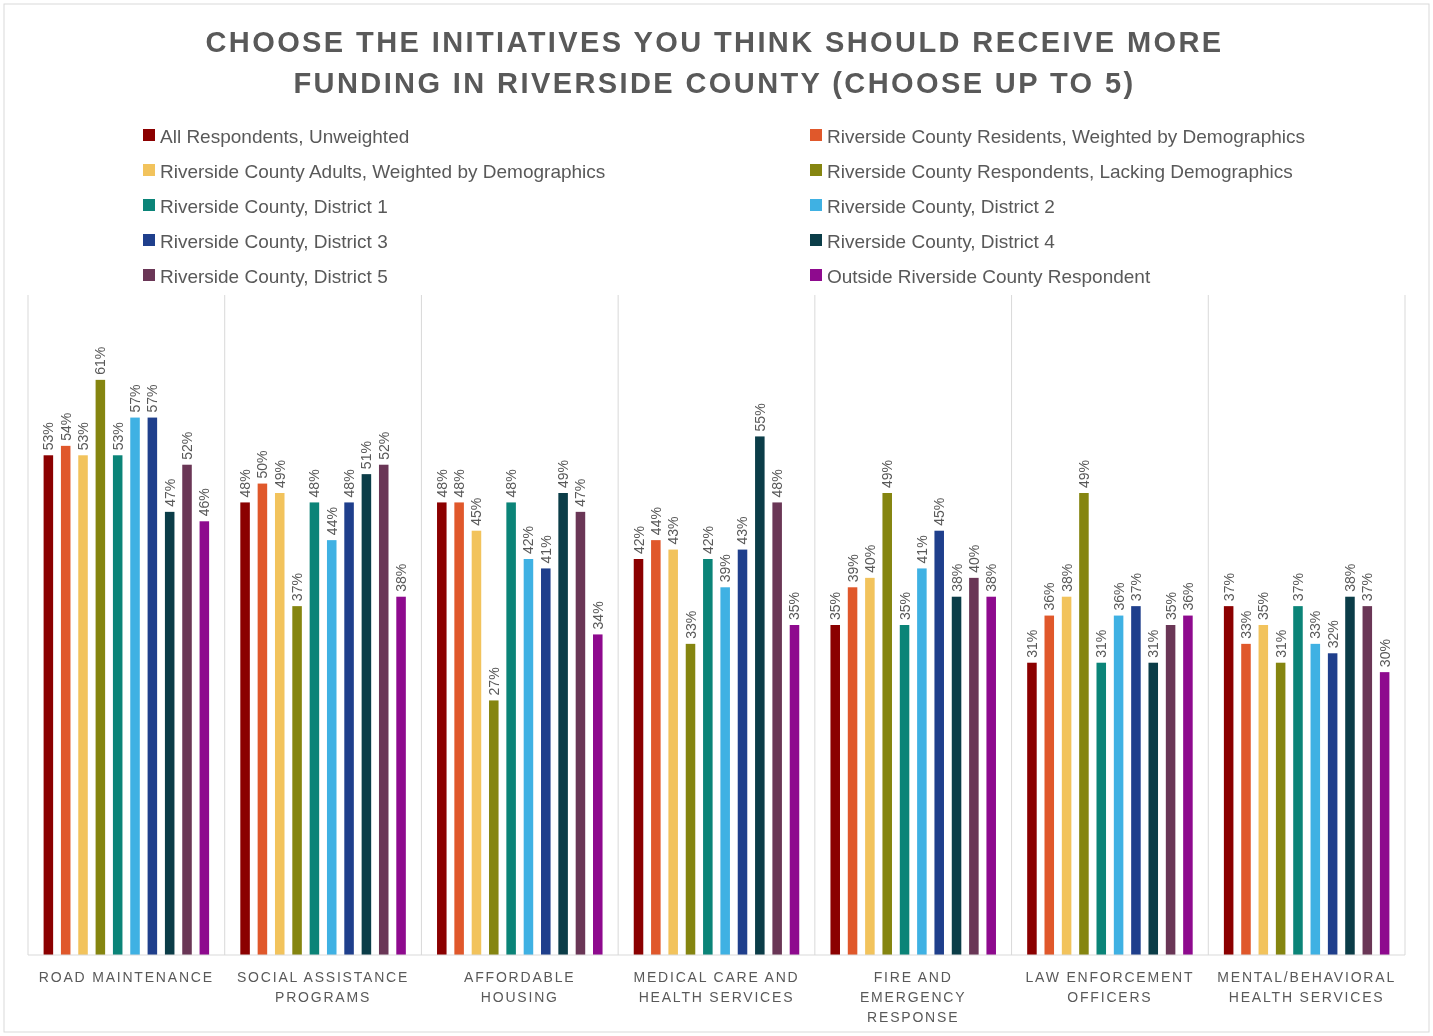 Image resolution: width=1433 pixels, height=1036 pixels. I want to click on data-label: 53%, so click(83, 436).